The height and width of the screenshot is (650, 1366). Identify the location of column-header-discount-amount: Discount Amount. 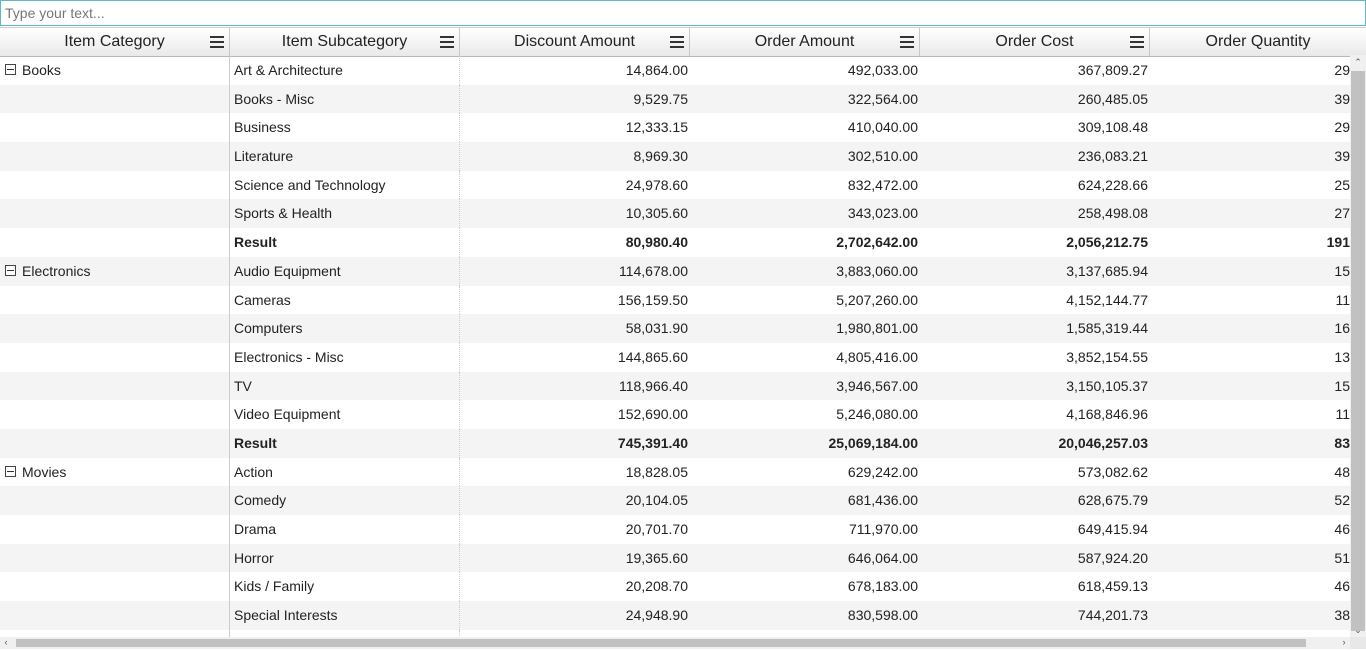
(575, 42).